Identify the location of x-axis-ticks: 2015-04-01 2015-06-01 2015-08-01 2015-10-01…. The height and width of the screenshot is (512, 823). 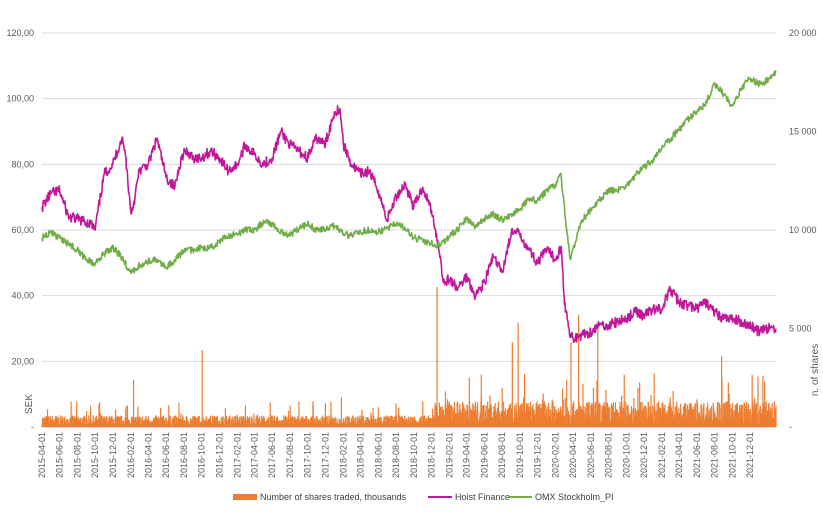
(396, 455).